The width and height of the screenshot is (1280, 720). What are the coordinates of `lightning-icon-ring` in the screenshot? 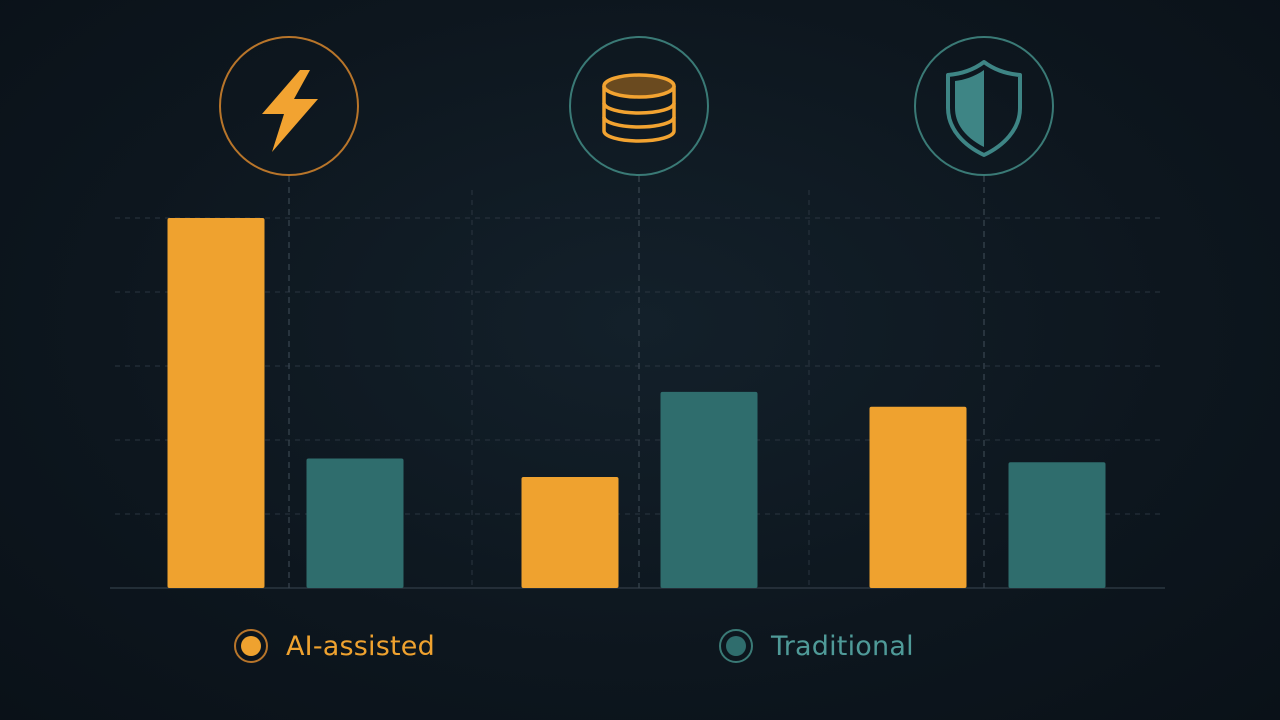 It's located at (289, 106).